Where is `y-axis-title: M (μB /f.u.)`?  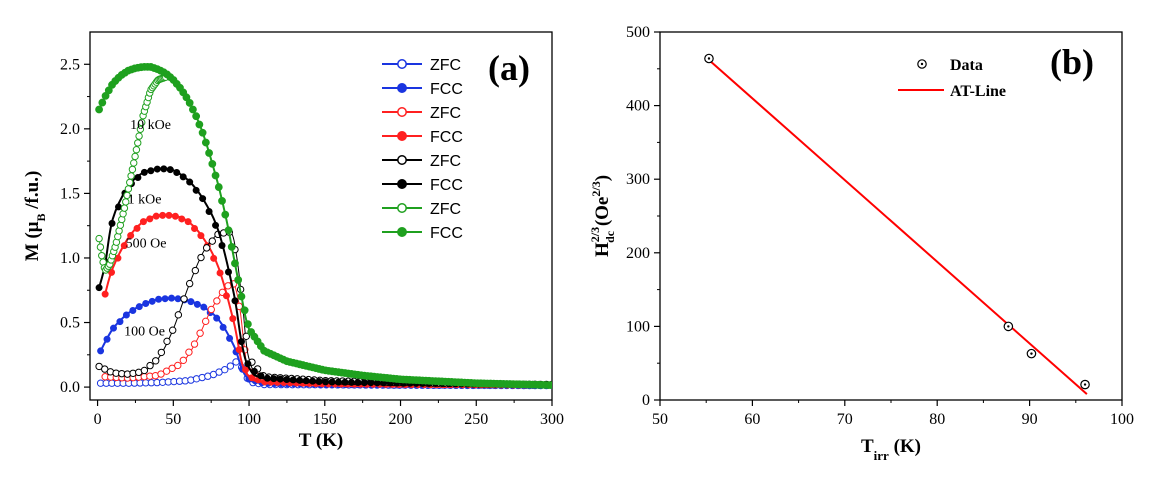 y-axis-title: M (μB /f.u.) is located at coordinates (35, 216).